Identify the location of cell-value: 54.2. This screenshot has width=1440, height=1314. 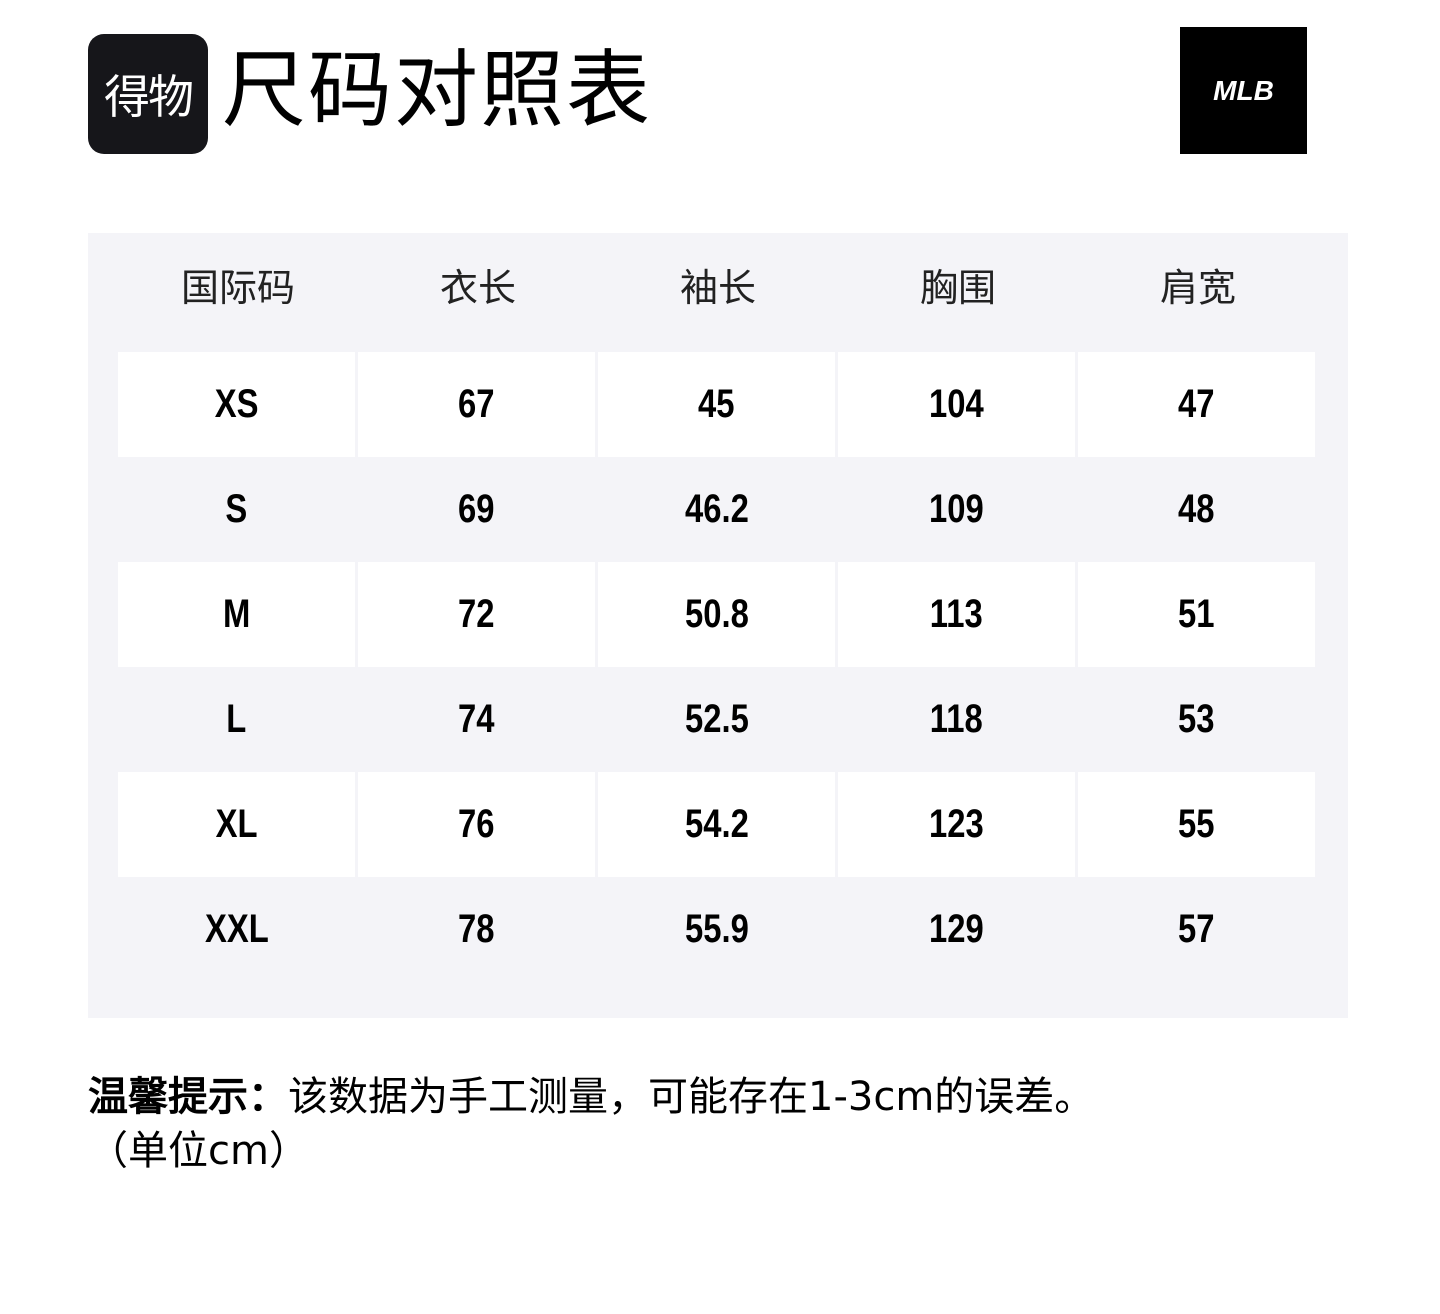
(716, 824).